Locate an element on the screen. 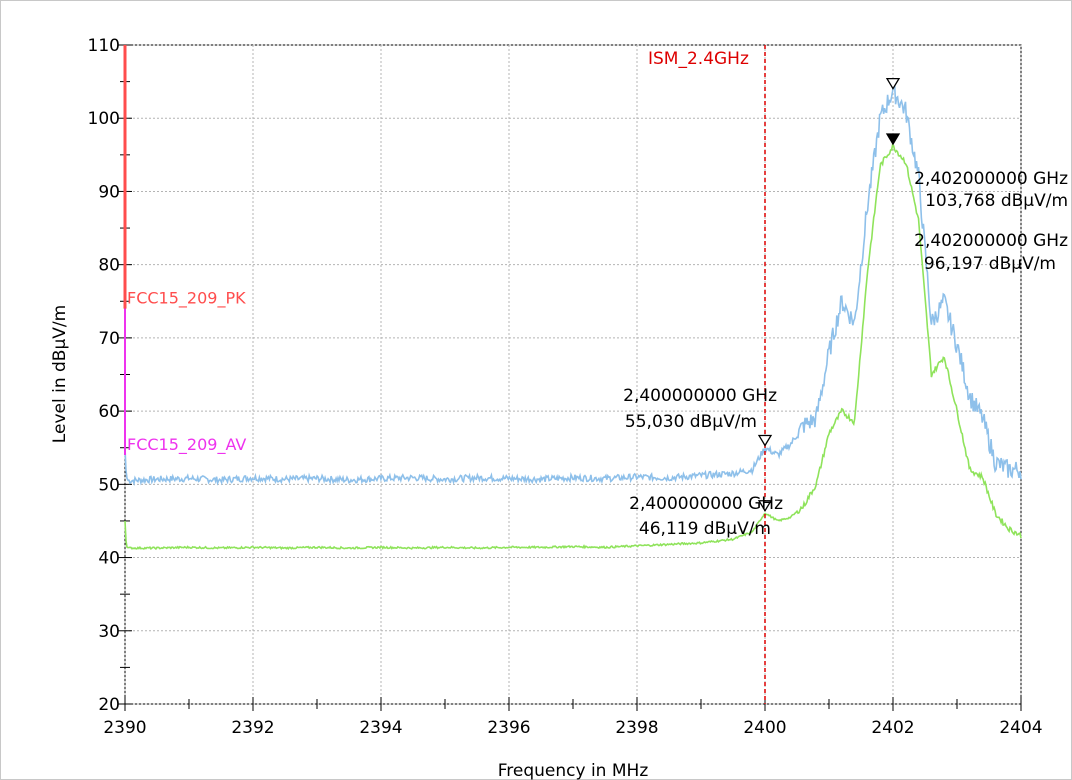 This screenshot has height=780, width=1072. marker-label-avg-2400-level: 46,119 dBµV/m is located at coordinates (705, 529).